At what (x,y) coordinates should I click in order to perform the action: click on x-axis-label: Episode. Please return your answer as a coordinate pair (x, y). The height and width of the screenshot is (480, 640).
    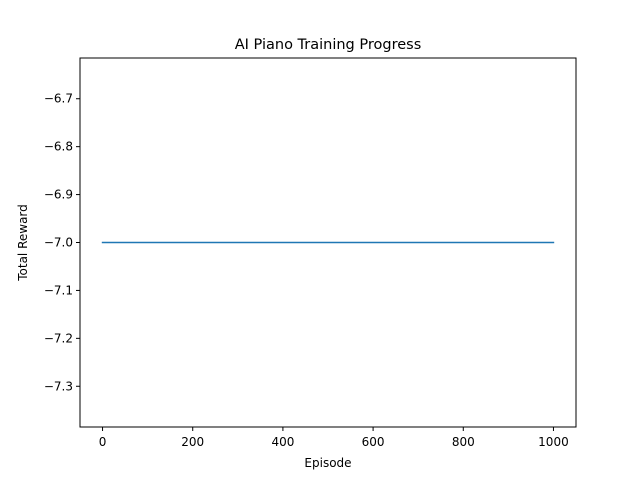
    Looking at the image, I should click on (327, 463).